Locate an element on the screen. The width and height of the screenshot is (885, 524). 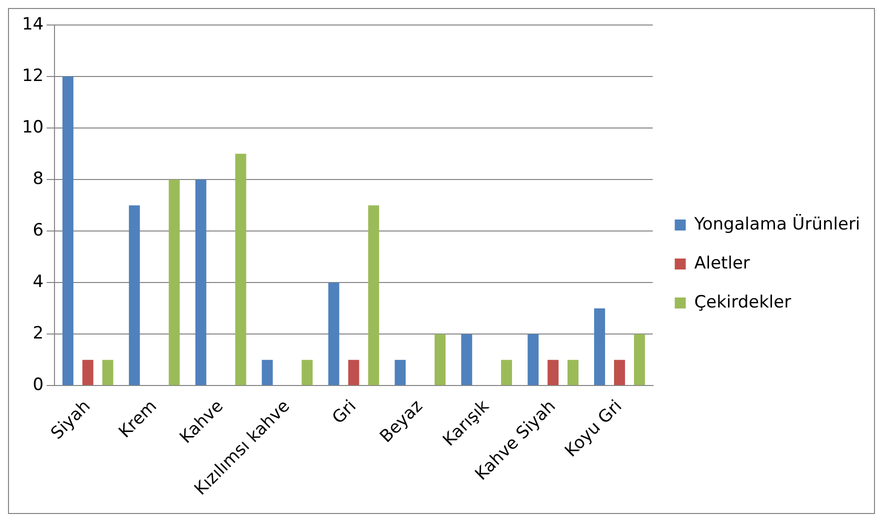
y-tick-label: 8 is located at coordinates (38, 178).